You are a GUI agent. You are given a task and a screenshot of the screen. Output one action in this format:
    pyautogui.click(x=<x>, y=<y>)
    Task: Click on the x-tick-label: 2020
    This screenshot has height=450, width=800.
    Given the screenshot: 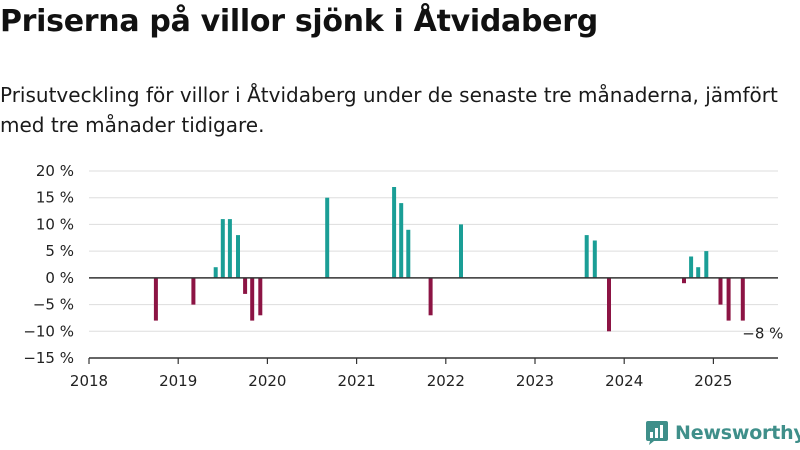 What is the action you would take?
    pyautogui.click(x=267, y=381)
    